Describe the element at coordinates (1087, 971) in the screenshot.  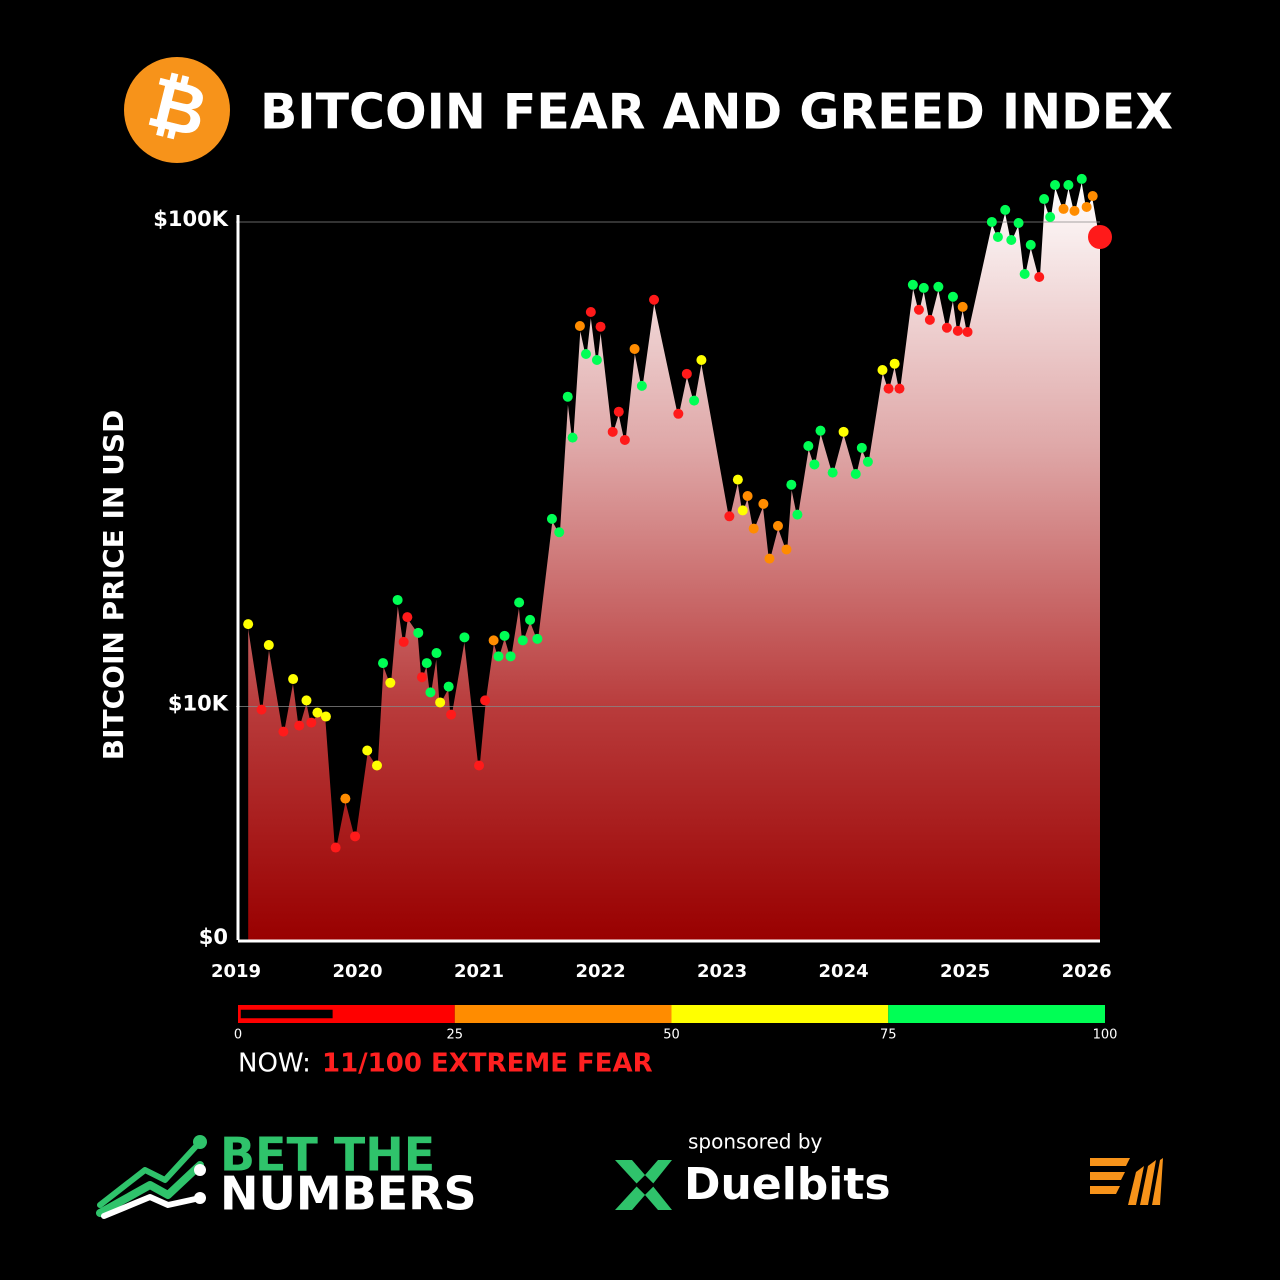
I see `x-tick-label: 2026` at that location.